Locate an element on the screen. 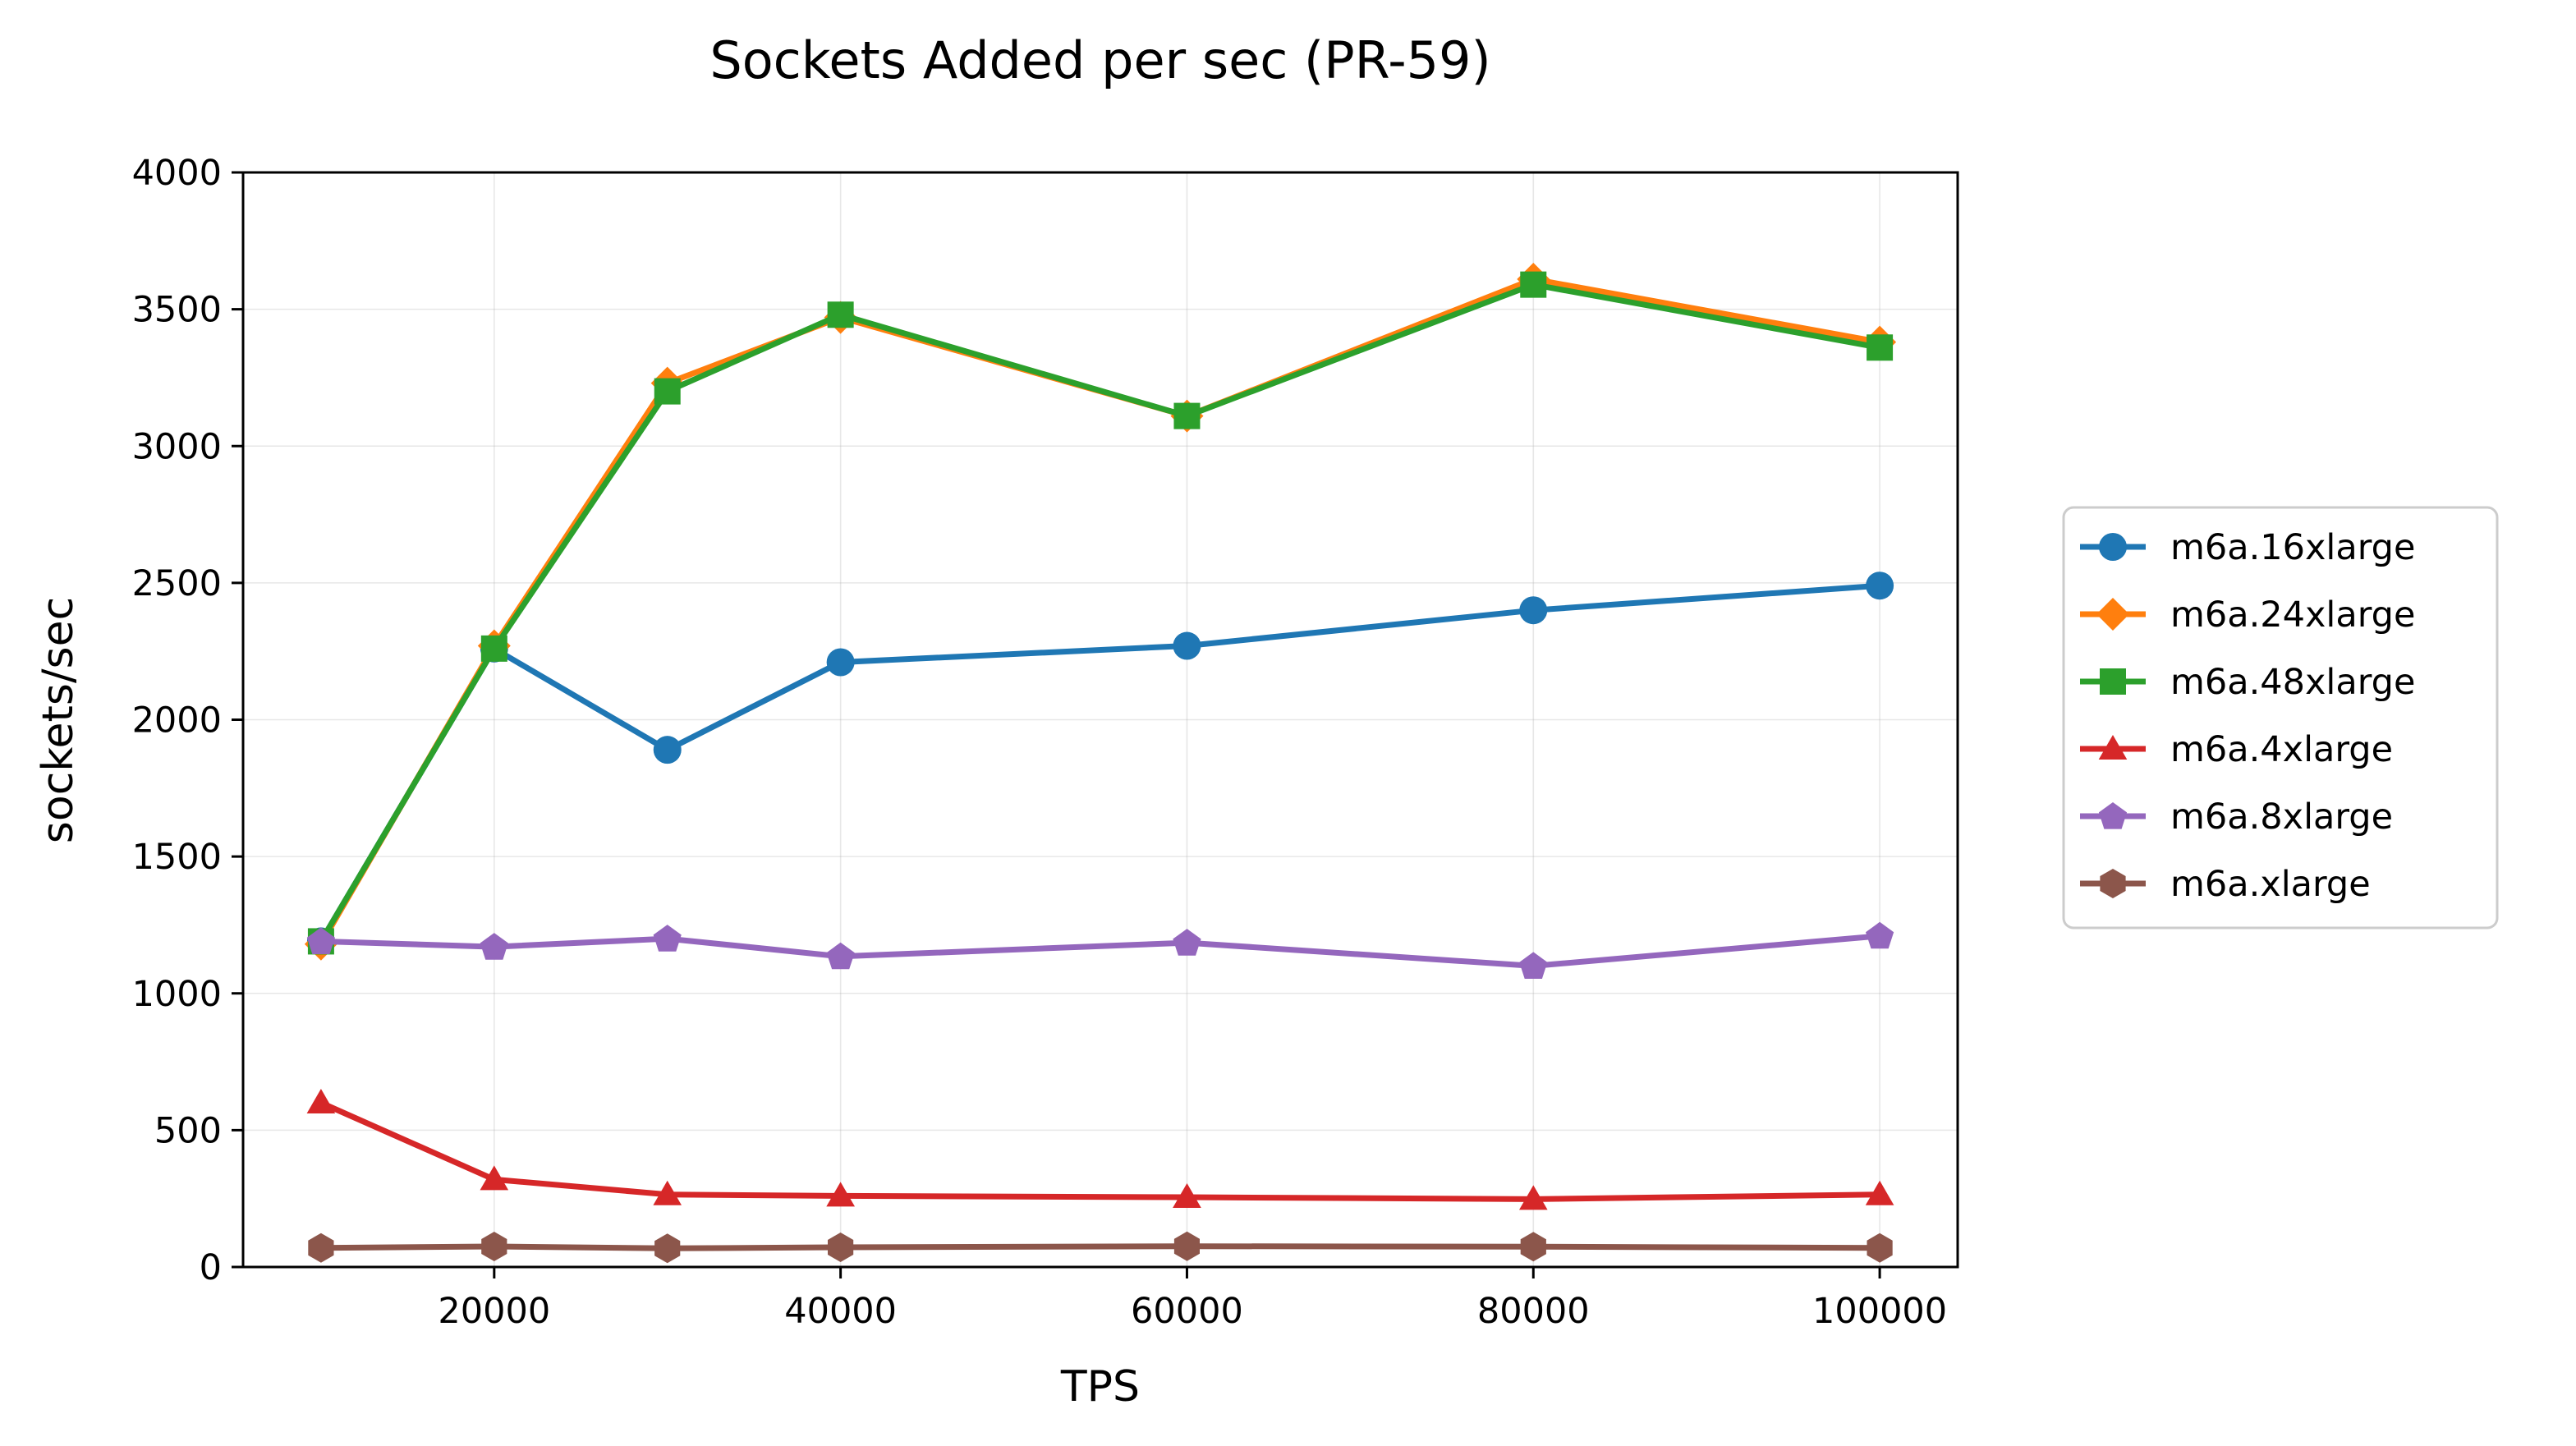 This screenshot has height=1446, width=2576. x-axis-ticks: 20000 40000 60000 80000 100000 is located at coordinates (1192, 1299).